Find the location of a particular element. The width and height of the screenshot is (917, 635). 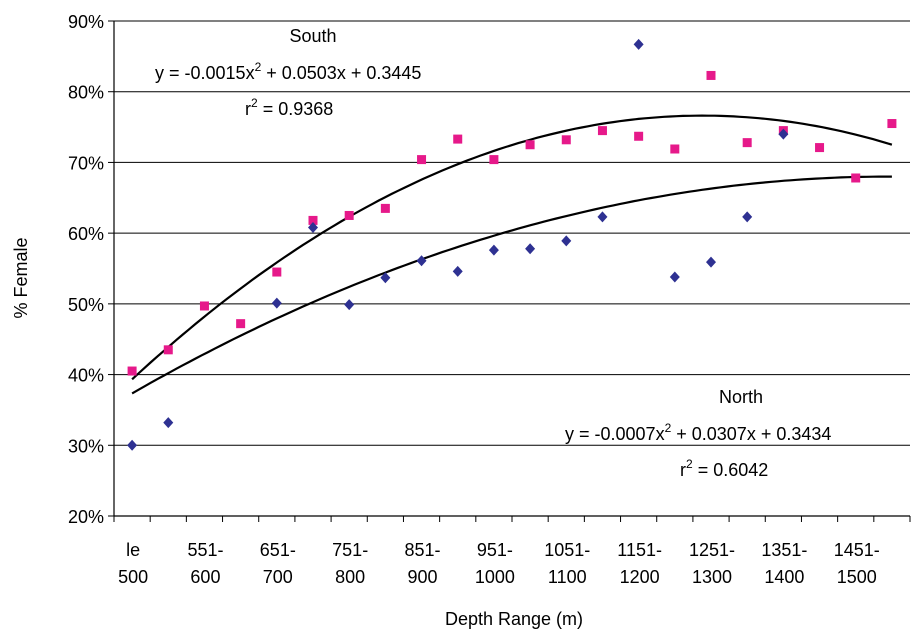

south-equation: y = -0.0015x2 + 0.0503x + 0.3445 is located at coordinates (288, 71).